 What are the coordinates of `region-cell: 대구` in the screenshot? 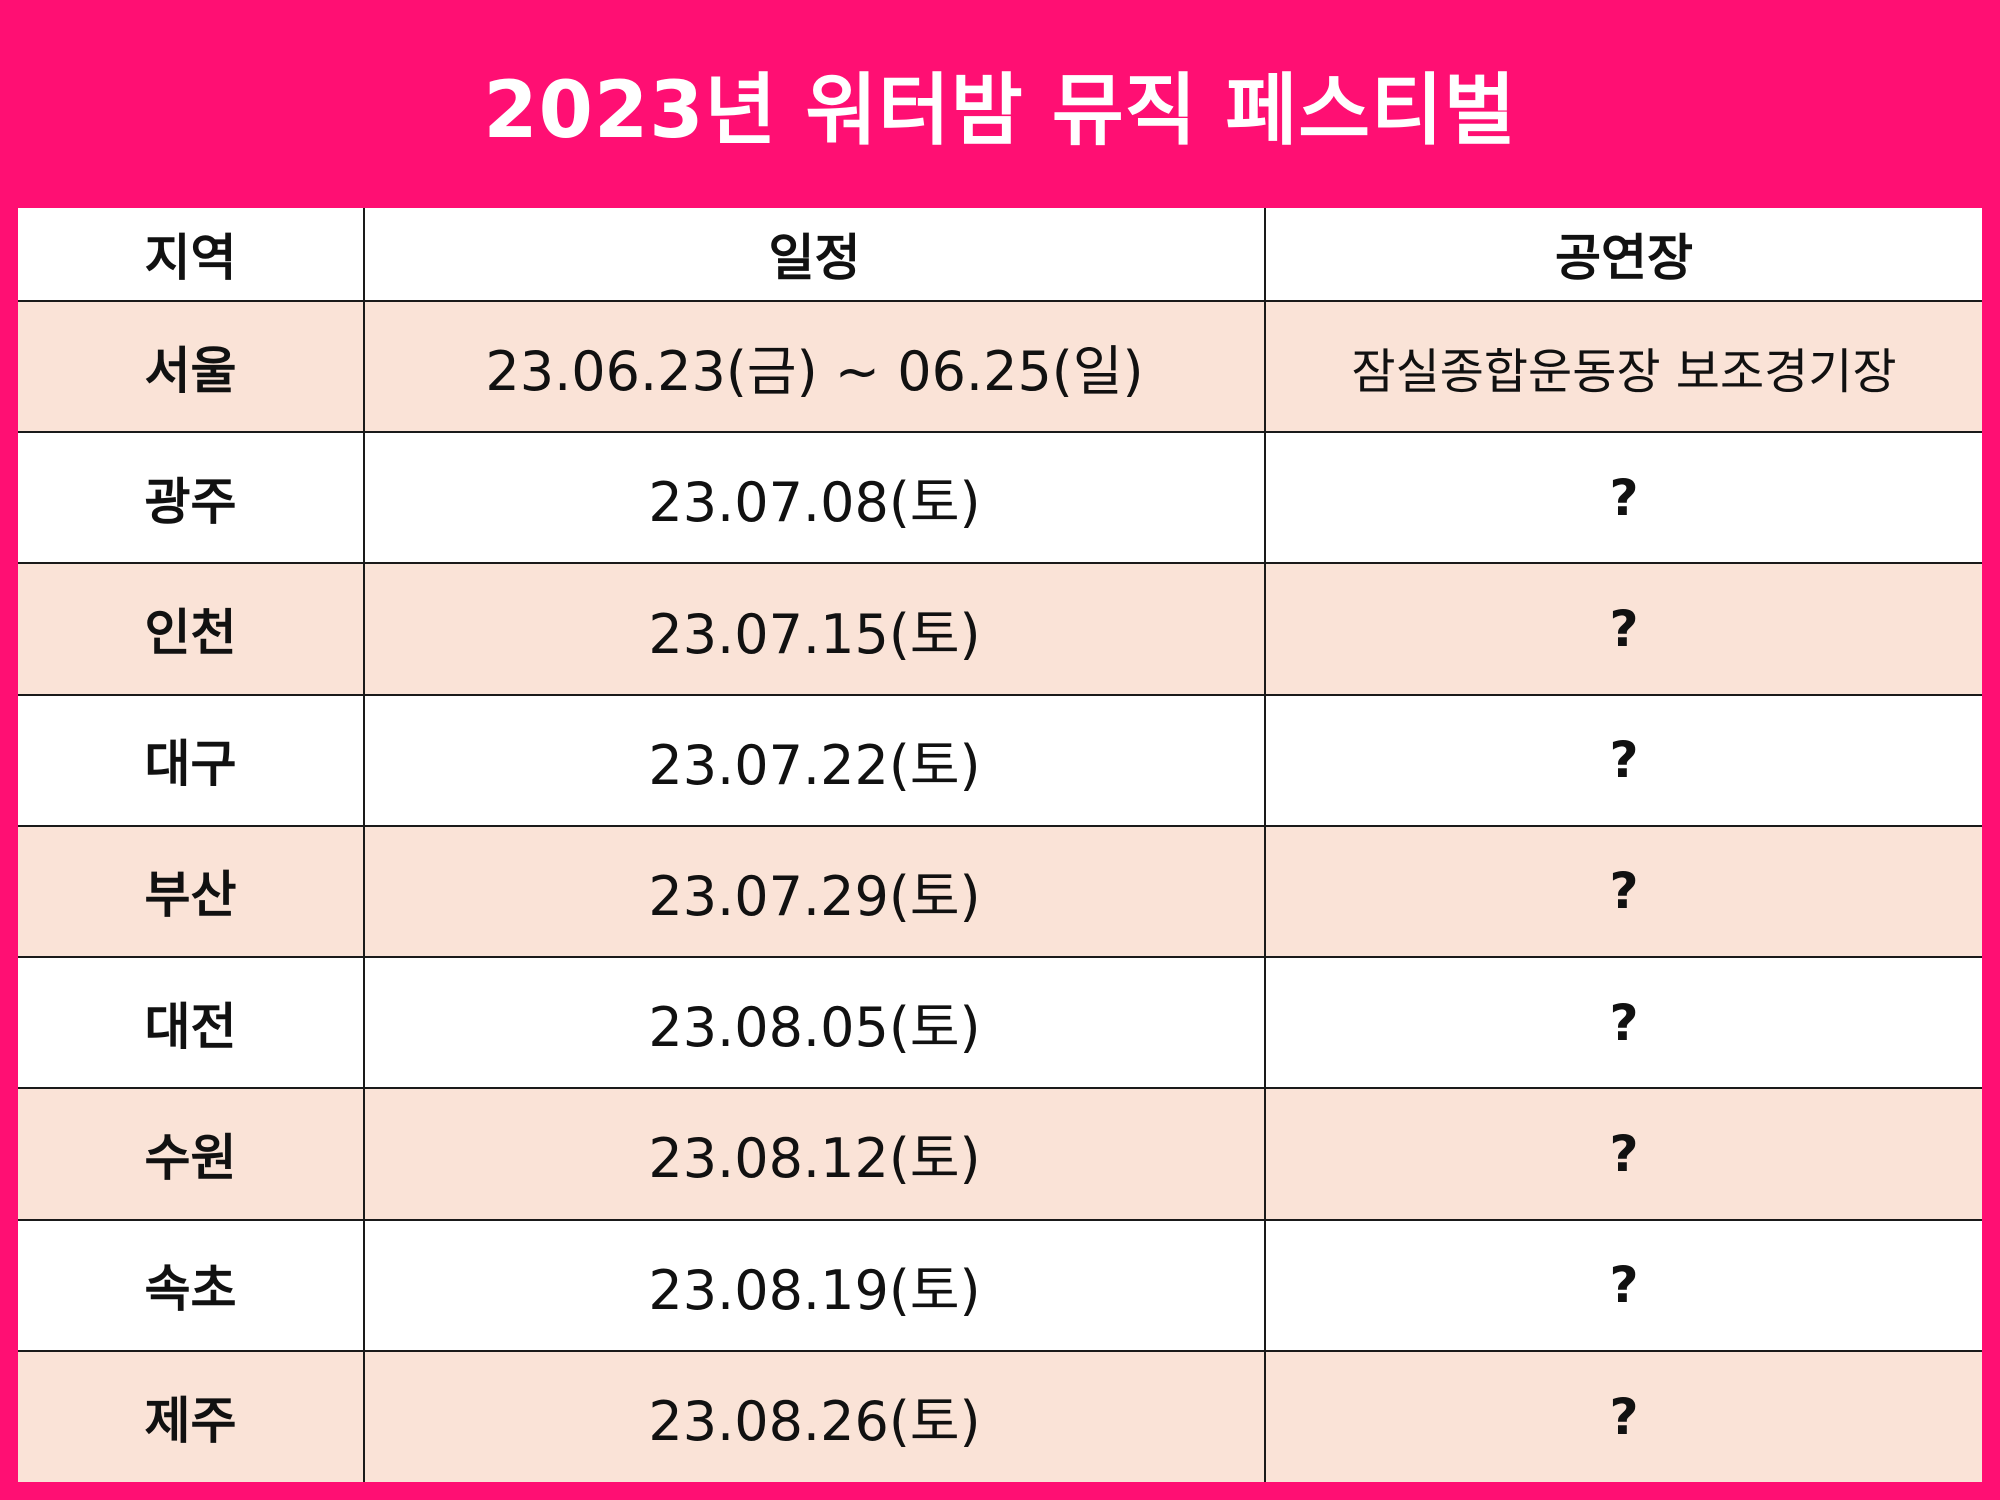 It's located at (191, 760).